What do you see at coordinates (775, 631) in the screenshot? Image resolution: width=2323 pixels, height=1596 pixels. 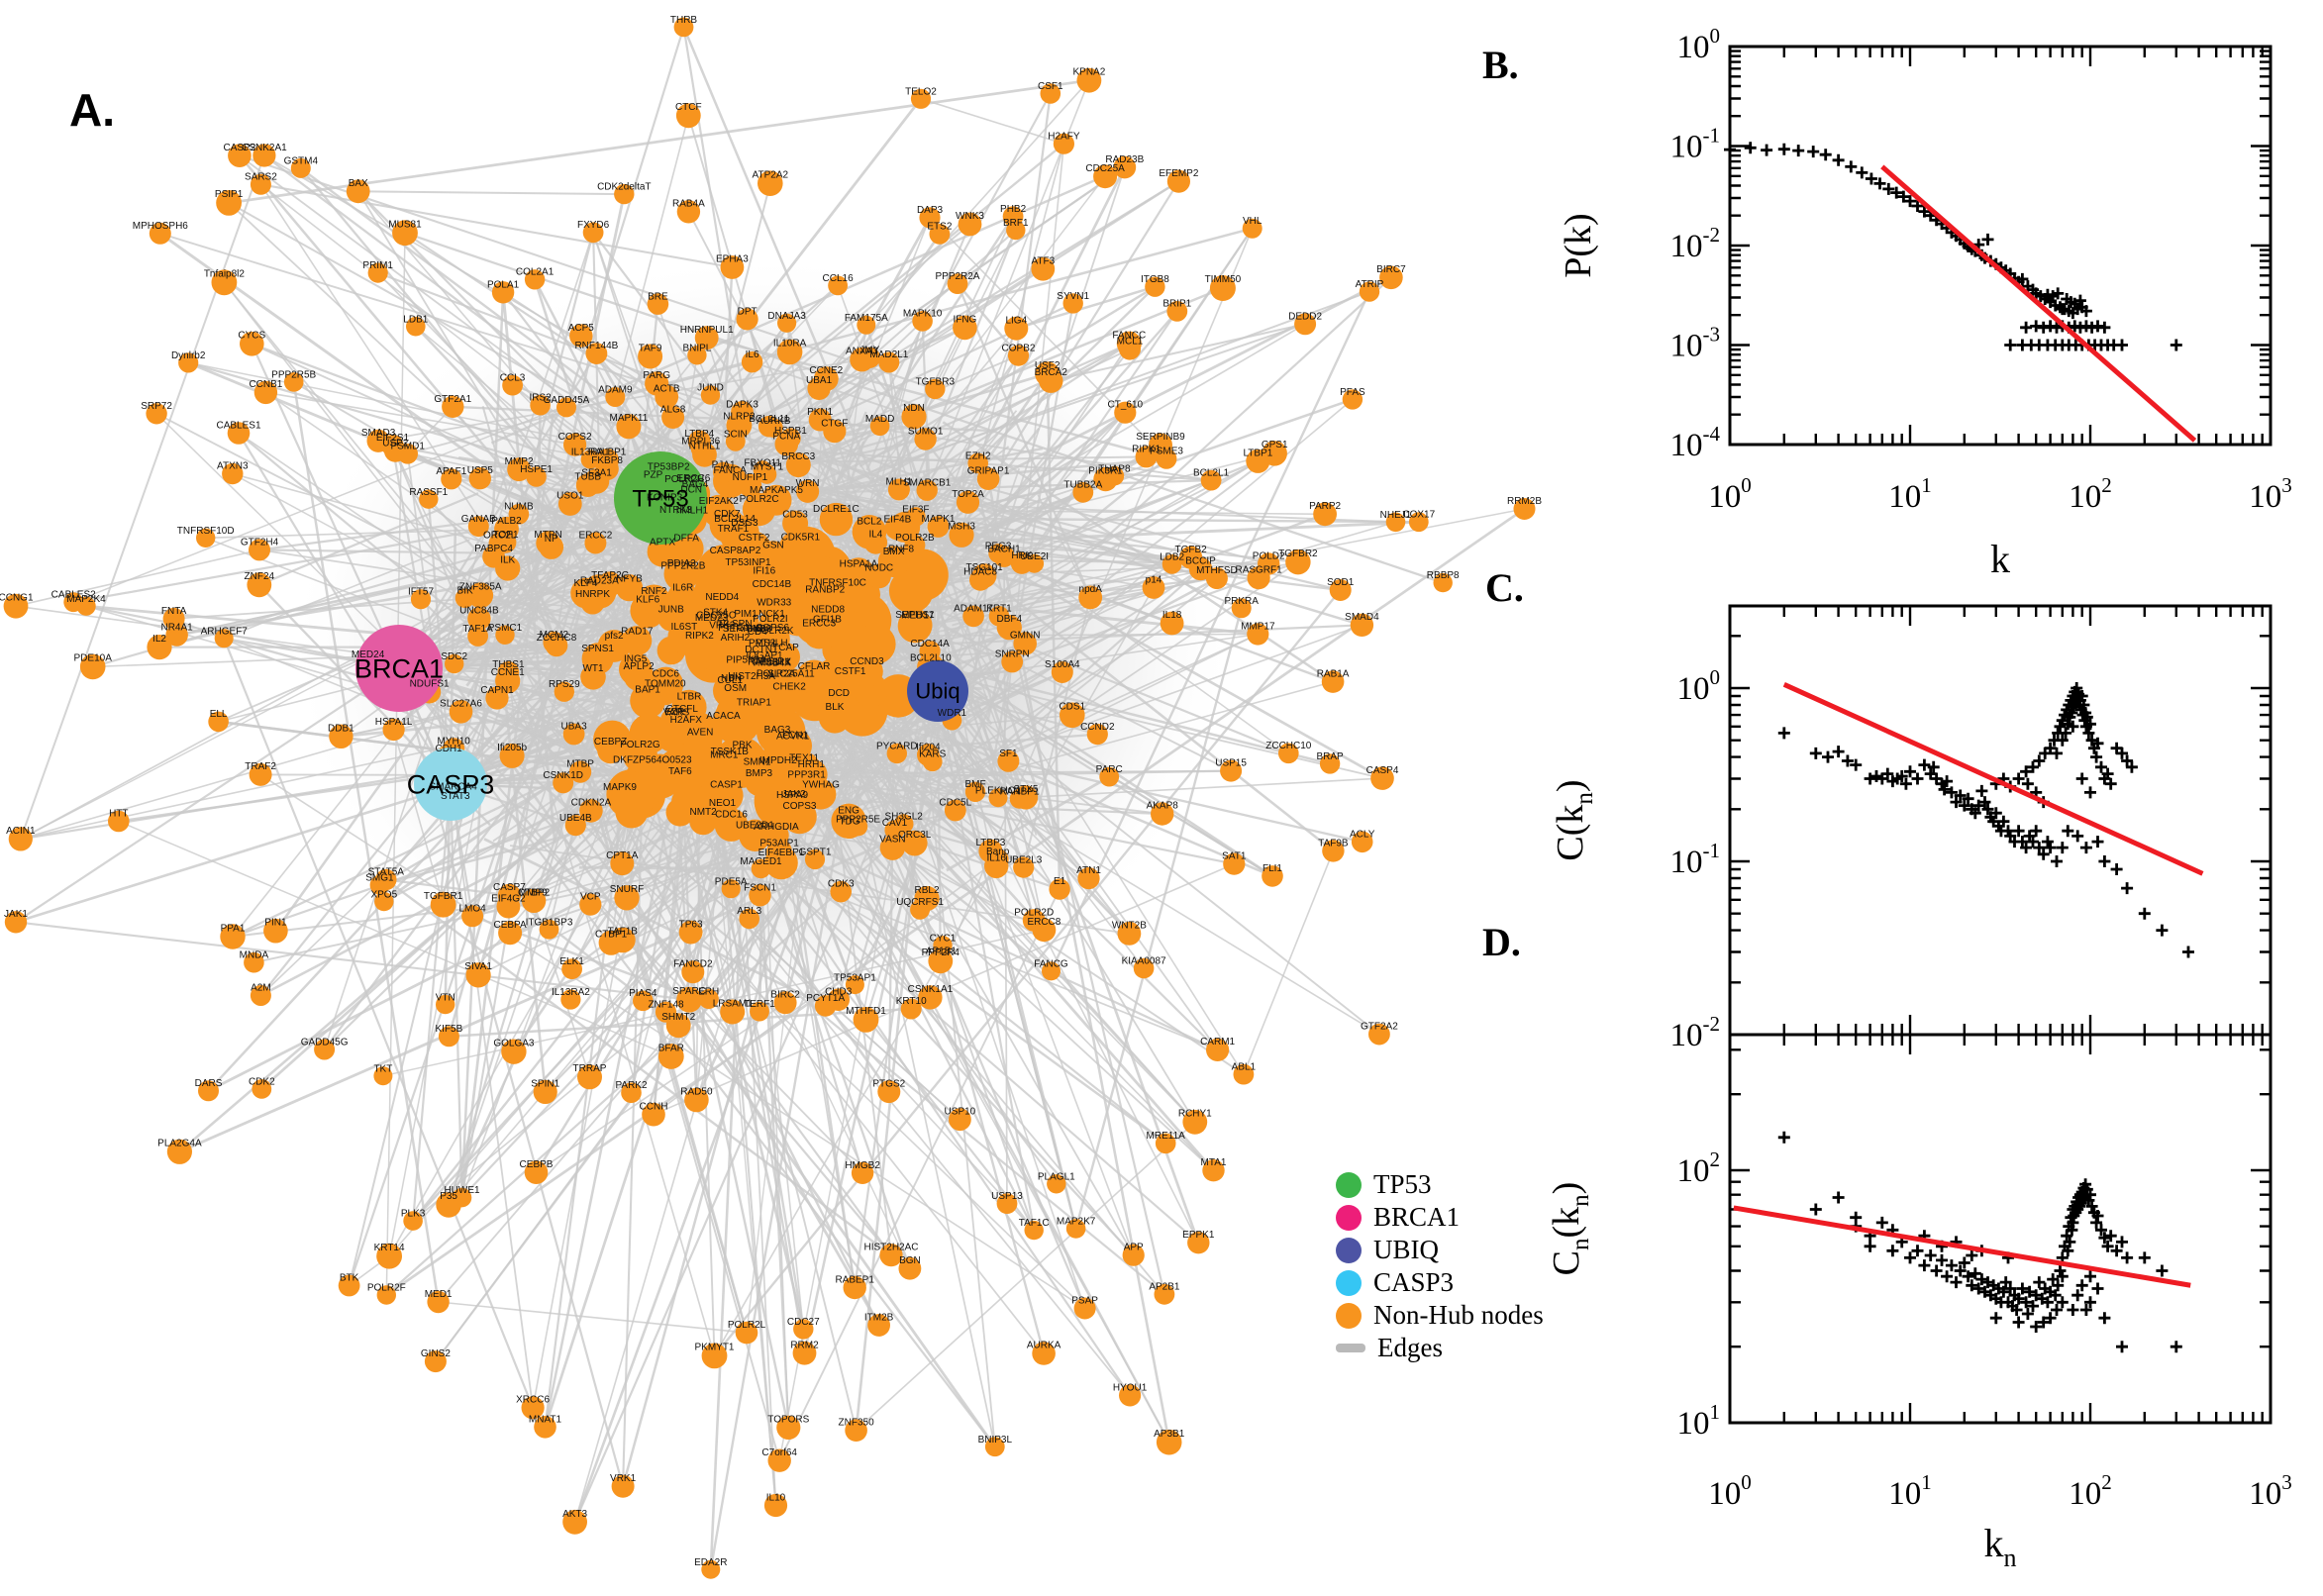 I see `gene-label: POLR2K` at bounding box center [775, 631].